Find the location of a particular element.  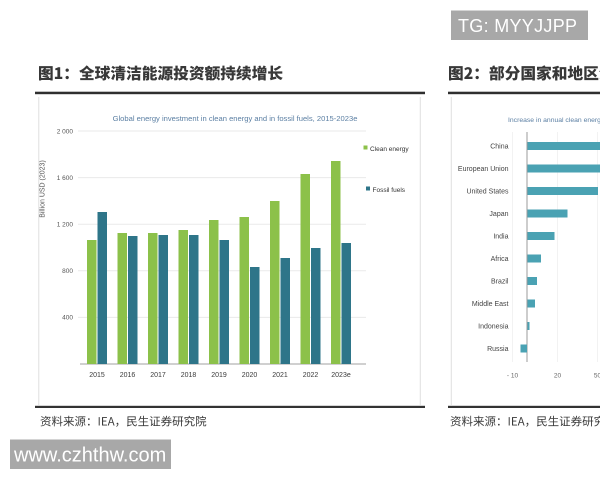

svg-text: Africa is located at coordinates (500, 259).